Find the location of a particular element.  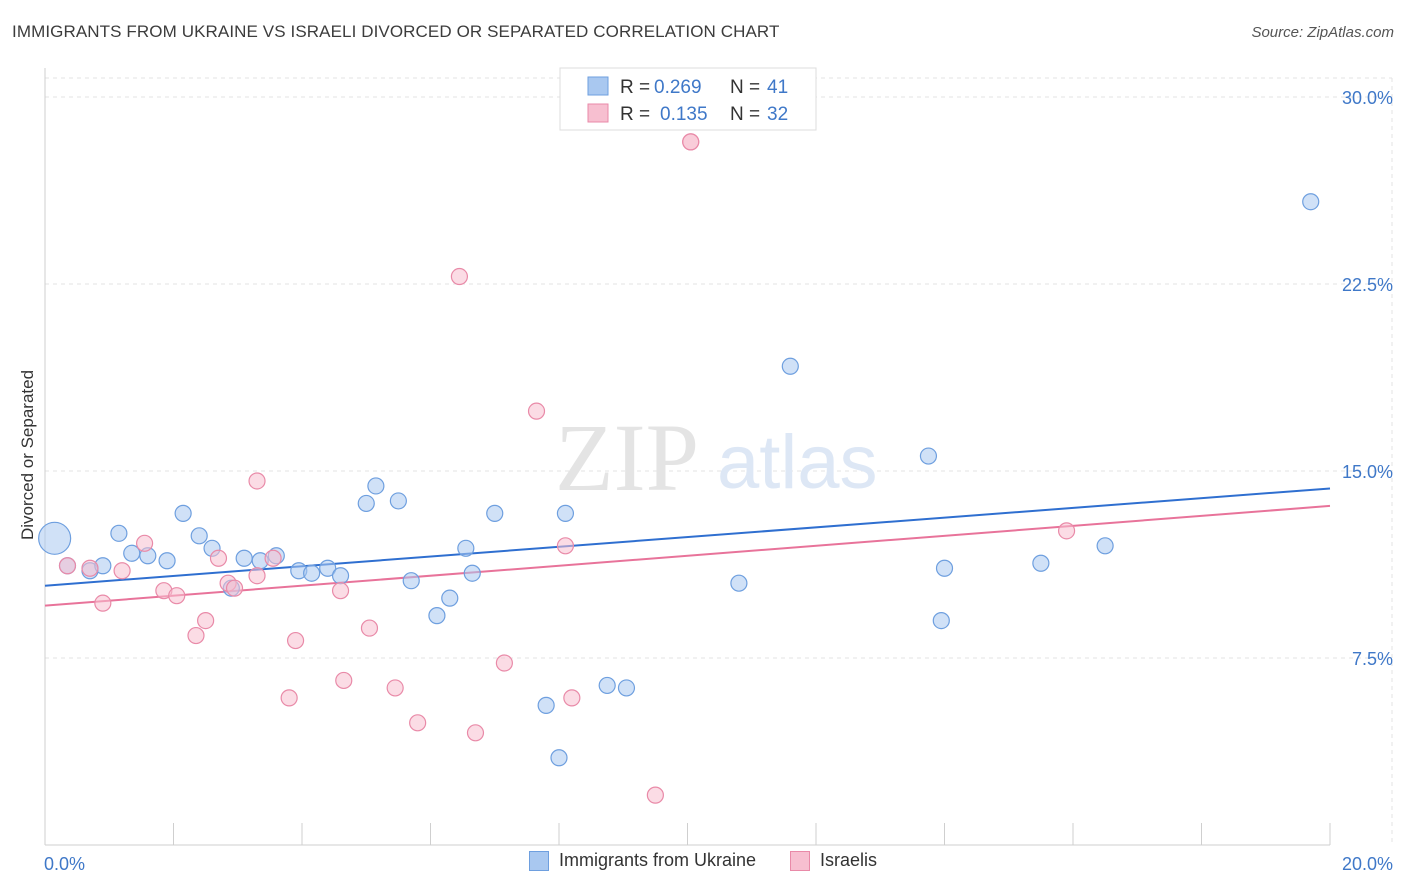

legend-item-ukraine: Immigrants from Ukraine is located at coordinates (642, 860).